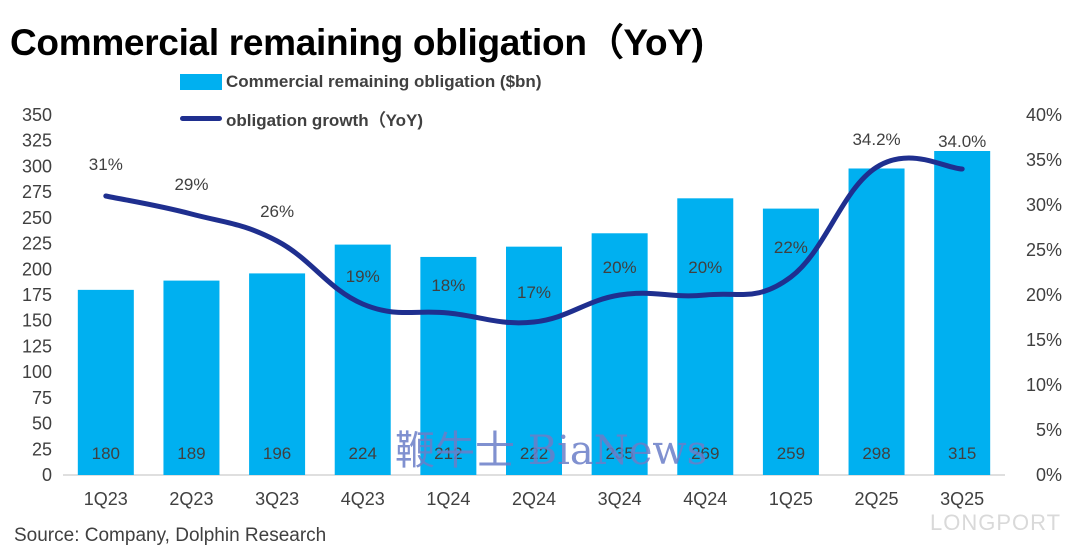 The height and width of the screenshot is (553, 1080). Describe the element at coordinates (384, 81) in the screenshot. I see `legend-label-bars: Commercial remaining obligation ($bn)` at that location.